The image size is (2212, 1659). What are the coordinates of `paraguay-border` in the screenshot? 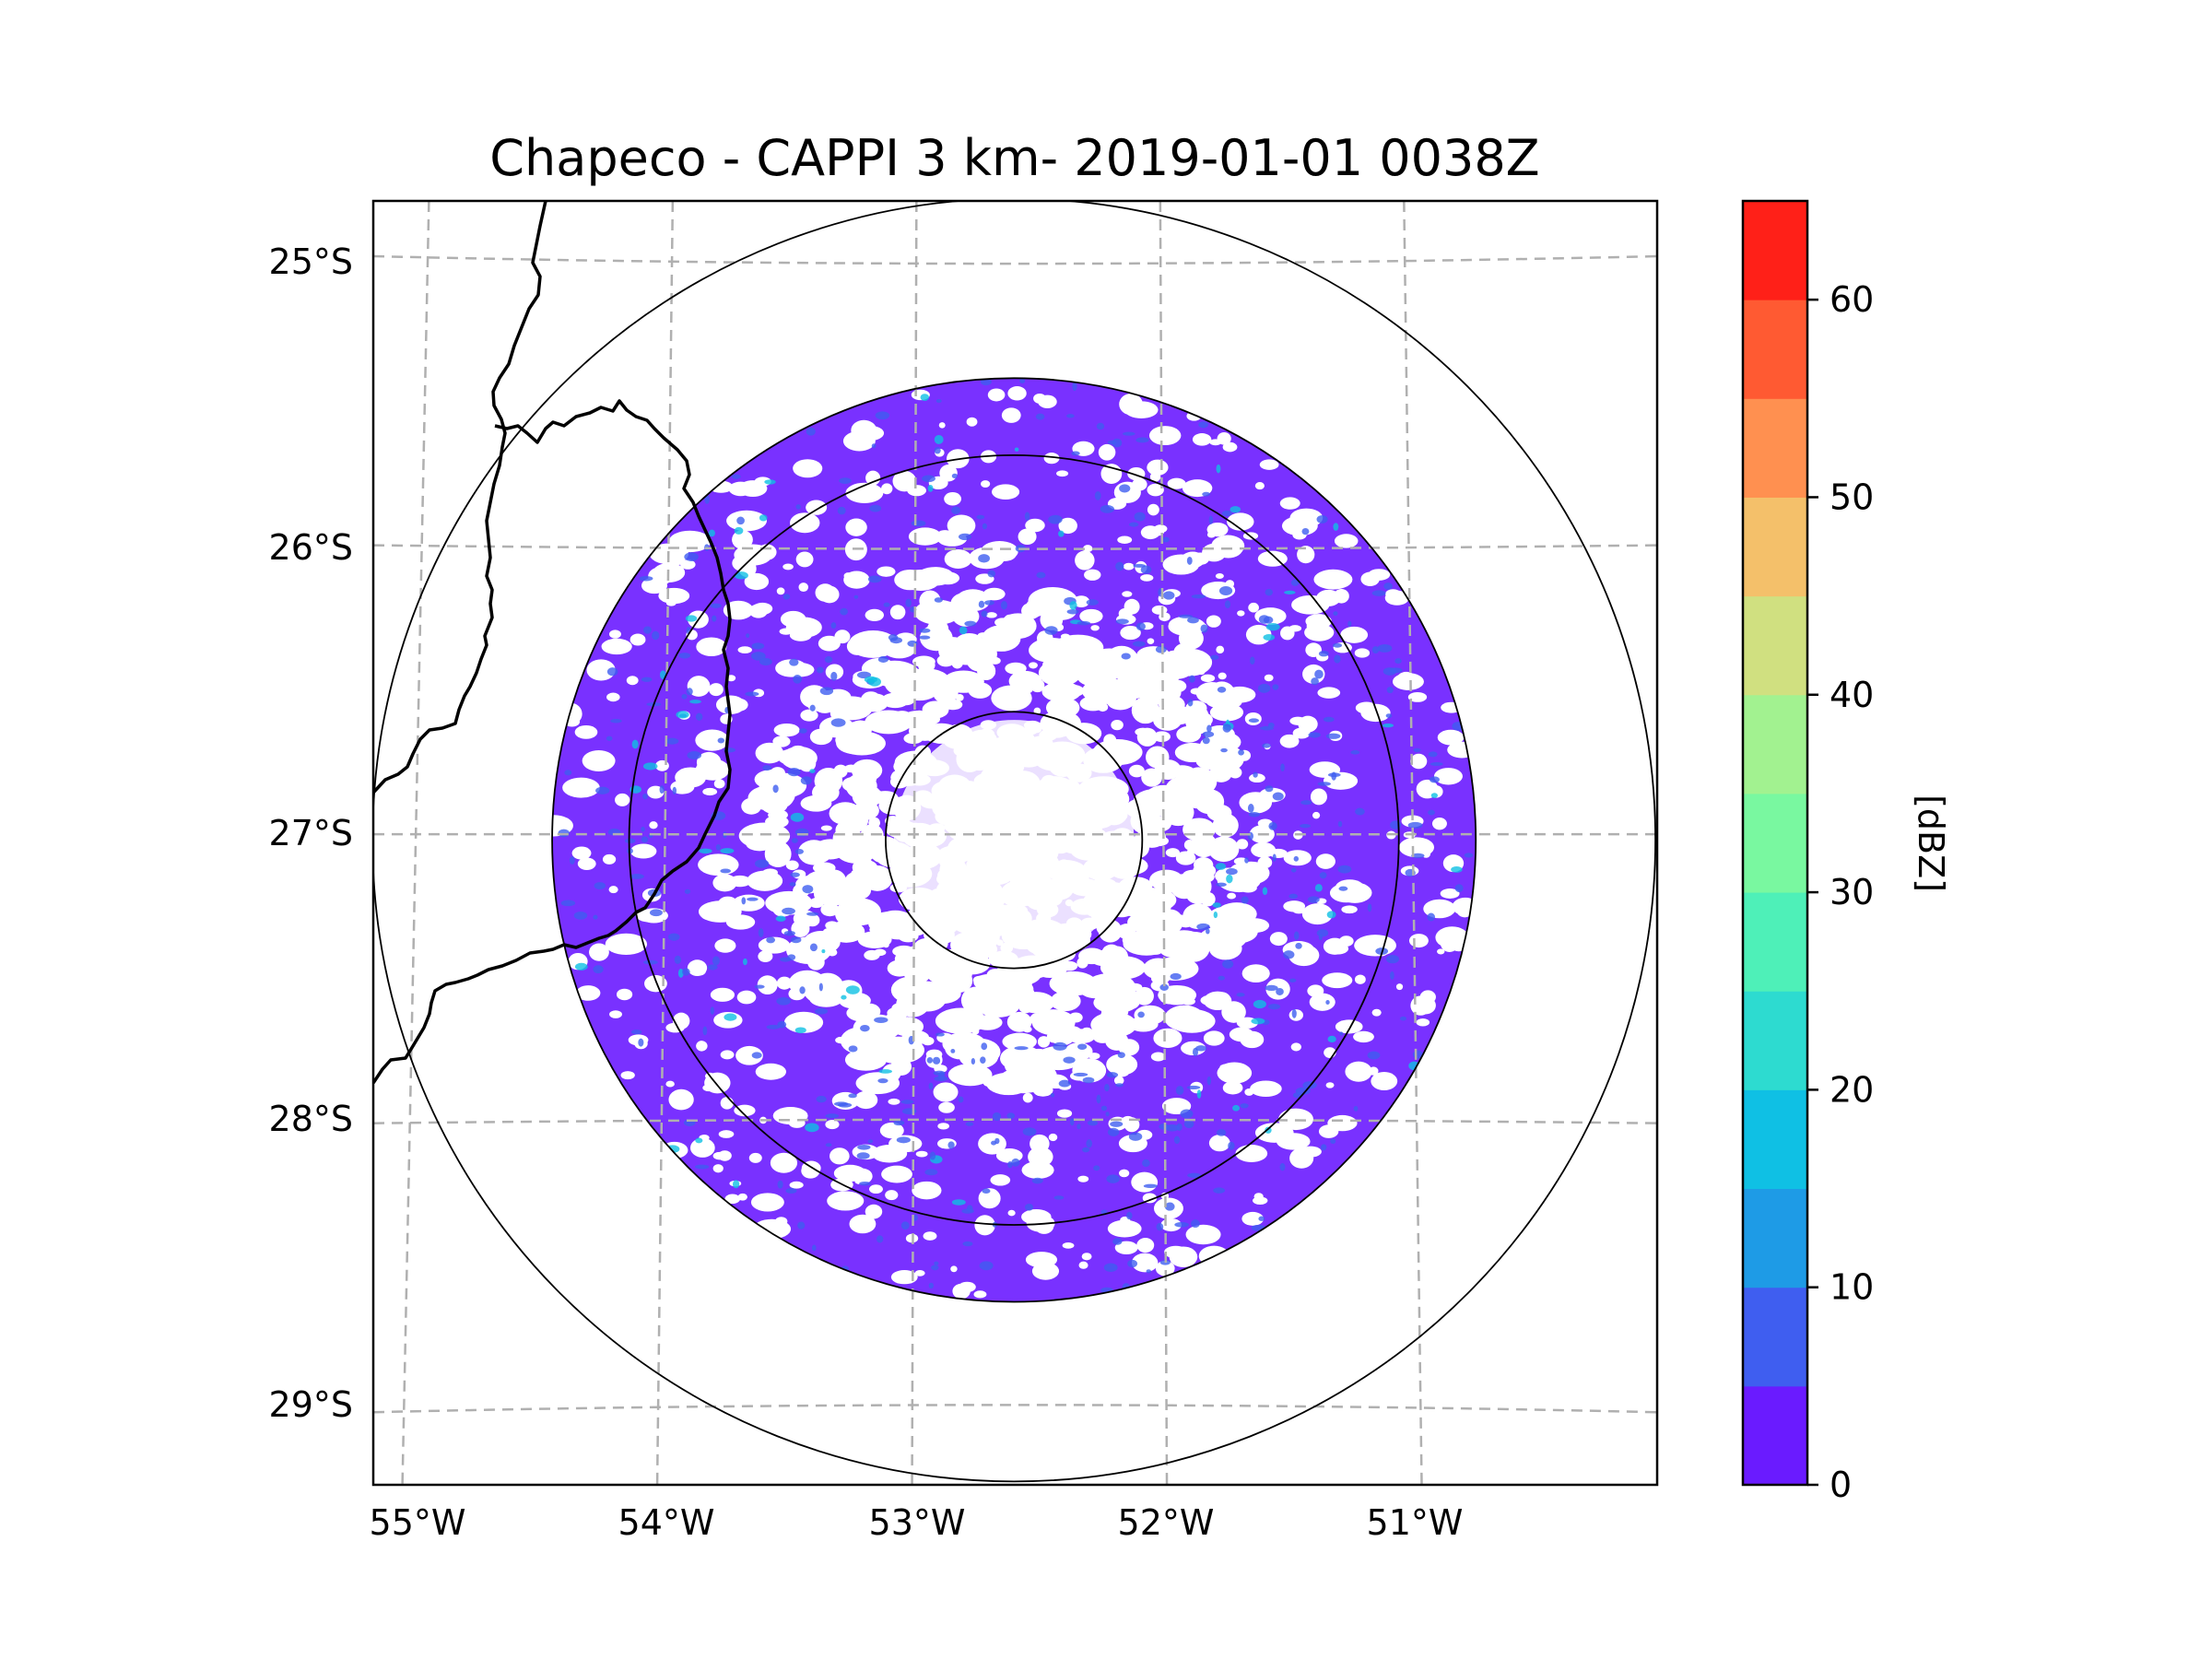 It's located at (552, 741).